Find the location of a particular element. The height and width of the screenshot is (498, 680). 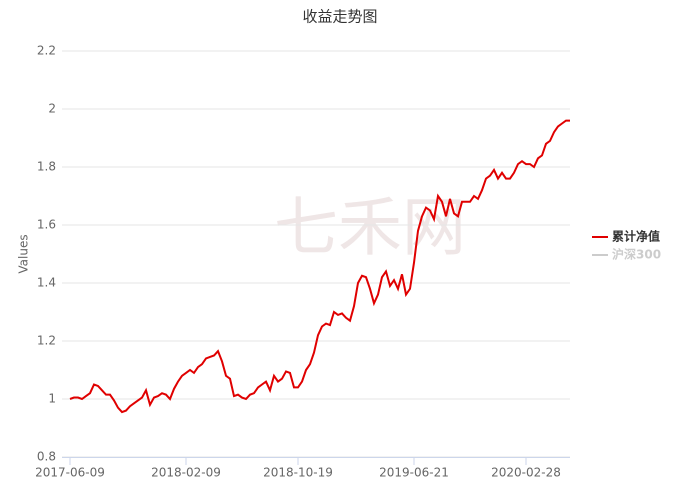

y-tick-label: 2.2 is located at coordinates (46, 51).